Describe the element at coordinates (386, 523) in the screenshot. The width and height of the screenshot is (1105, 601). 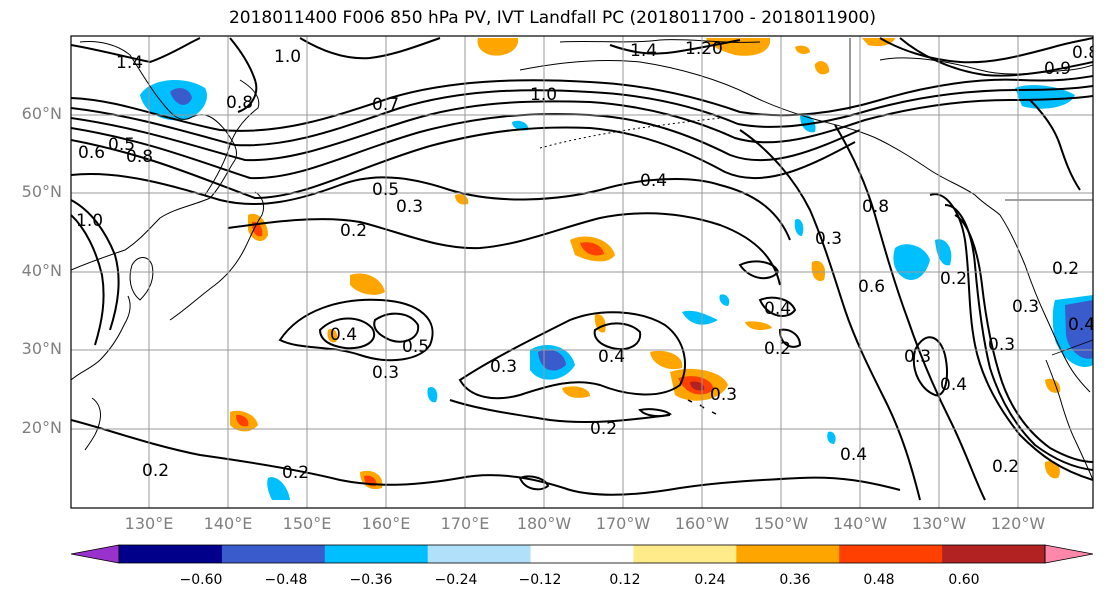
I see `lon-label: 160°E` at that location.